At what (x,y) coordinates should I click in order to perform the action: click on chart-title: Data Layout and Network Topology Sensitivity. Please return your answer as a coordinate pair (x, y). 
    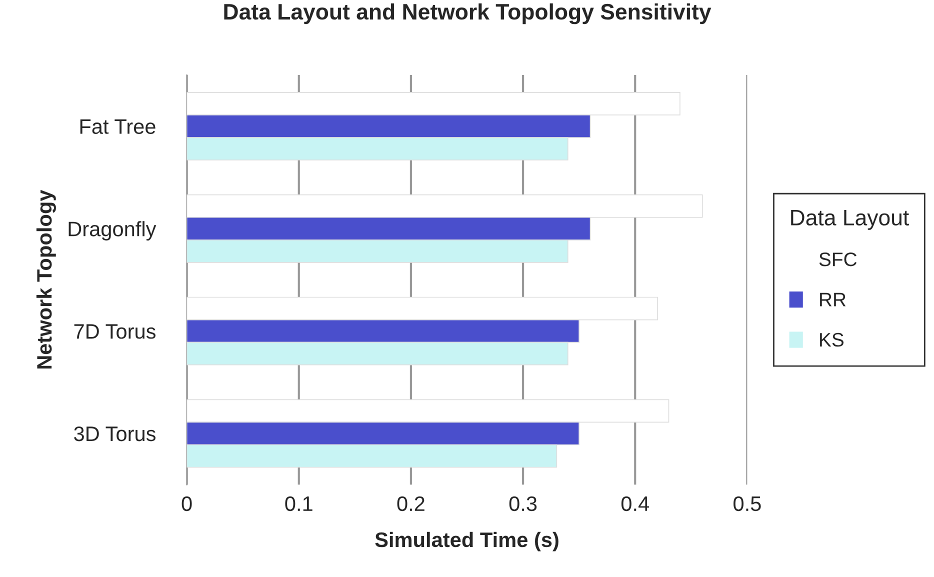
    Looking at the image, I should click on (468, 13).